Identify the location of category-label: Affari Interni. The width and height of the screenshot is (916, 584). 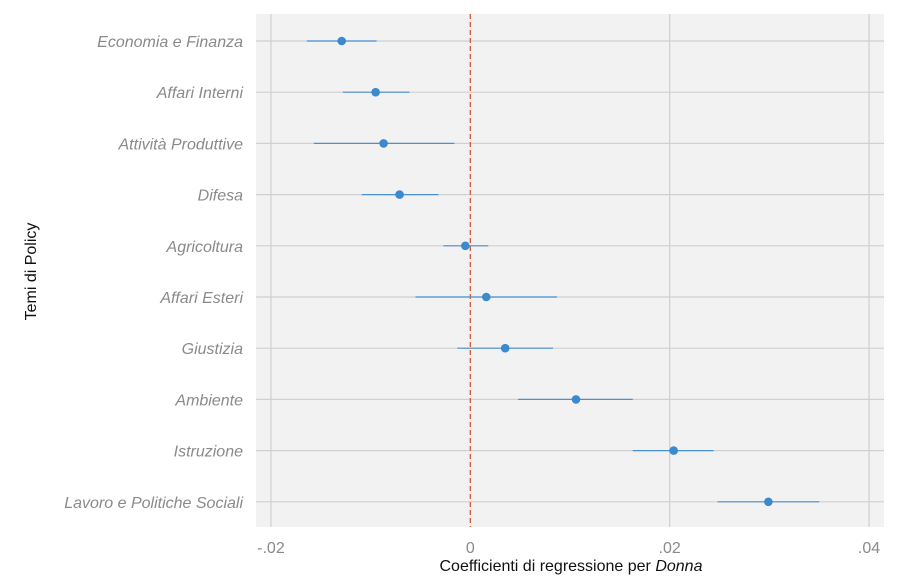
(200, 93).